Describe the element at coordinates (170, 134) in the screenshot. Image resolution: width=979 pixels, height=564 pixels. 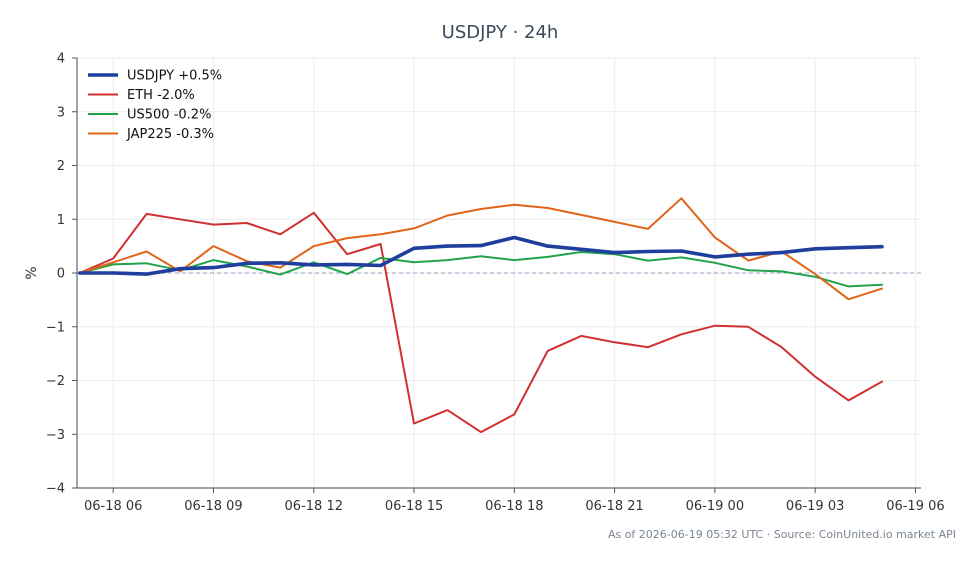
I see `legend-label: JAP225 -0.3%` at that location.